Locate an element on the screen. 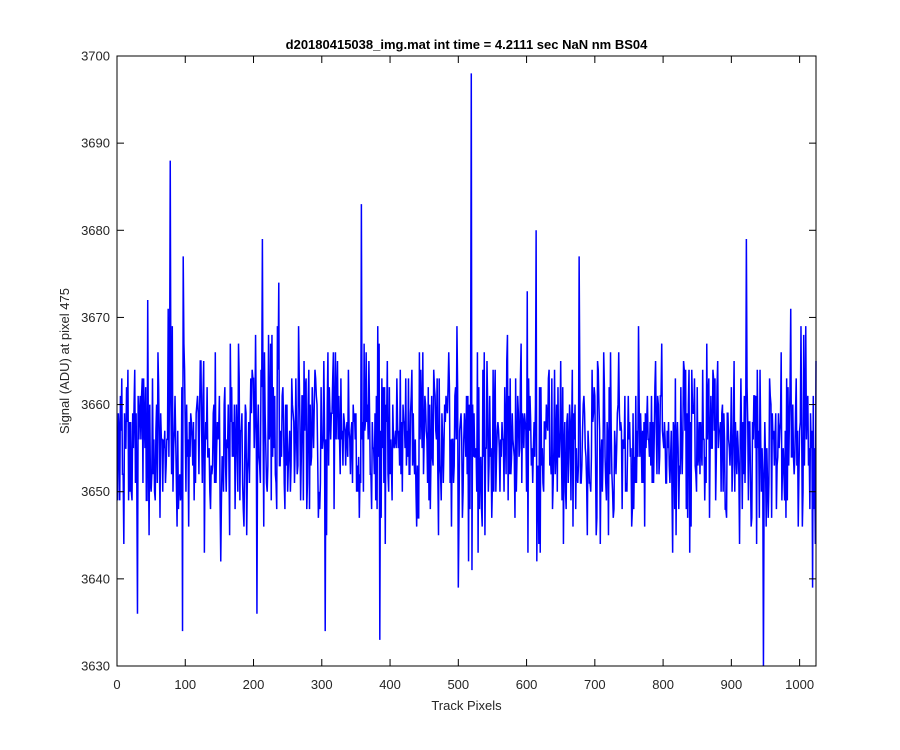 This screenshot has height=750, width=900. x-tick-label: 500 is located at coordinates (458, 684).